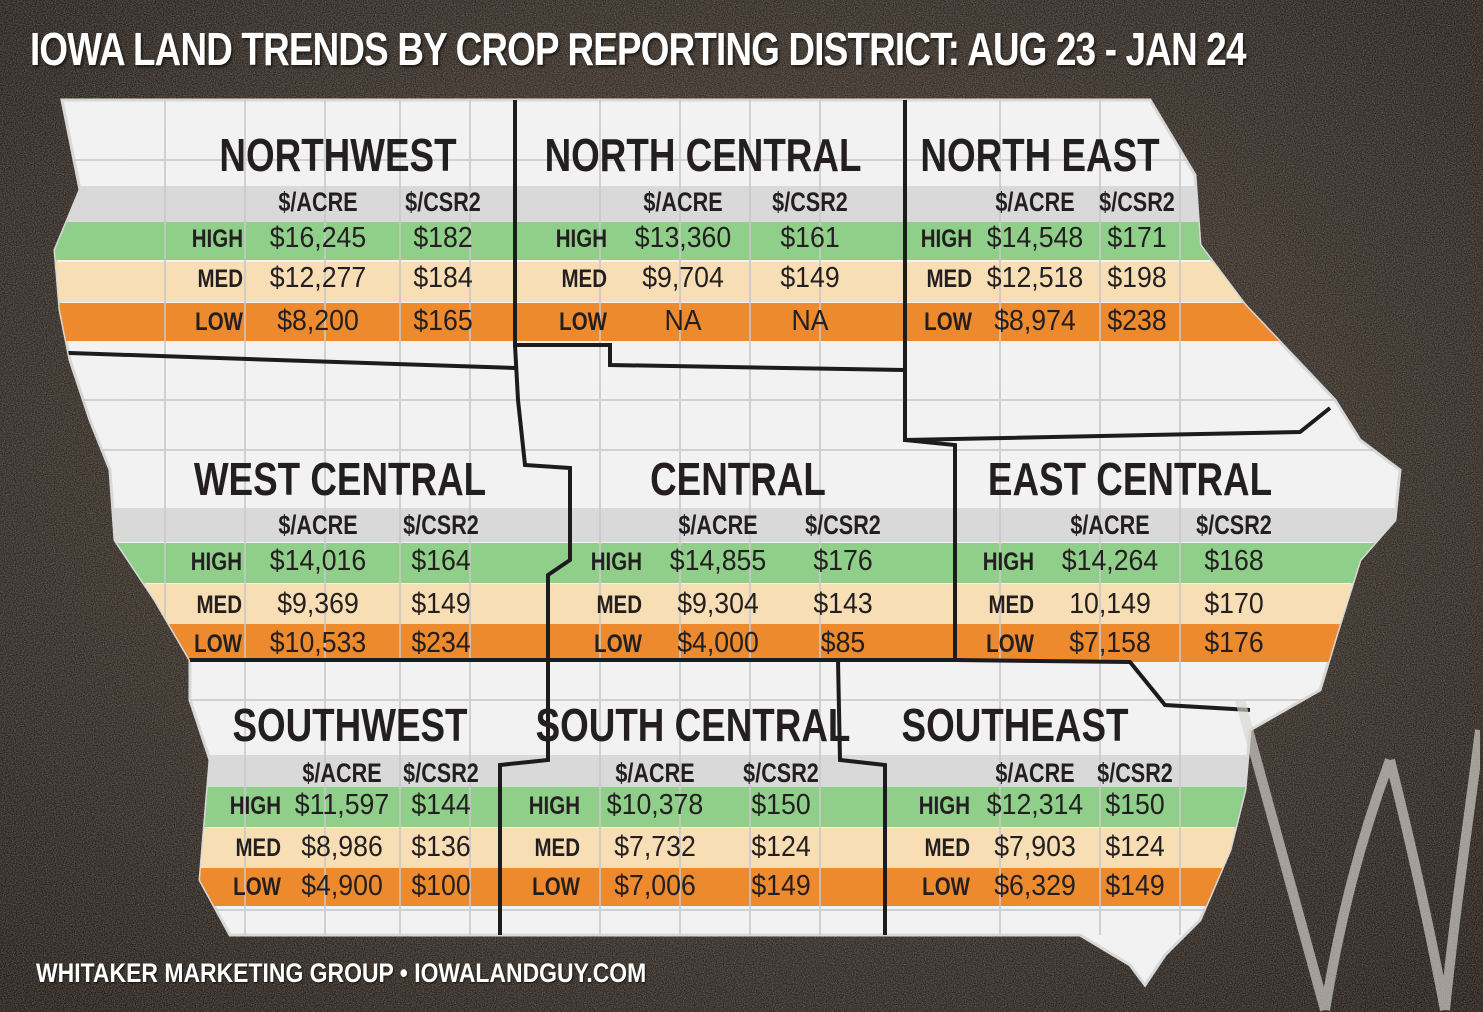  I want to click on price-per-acre: $14,016, so click(318, 561).